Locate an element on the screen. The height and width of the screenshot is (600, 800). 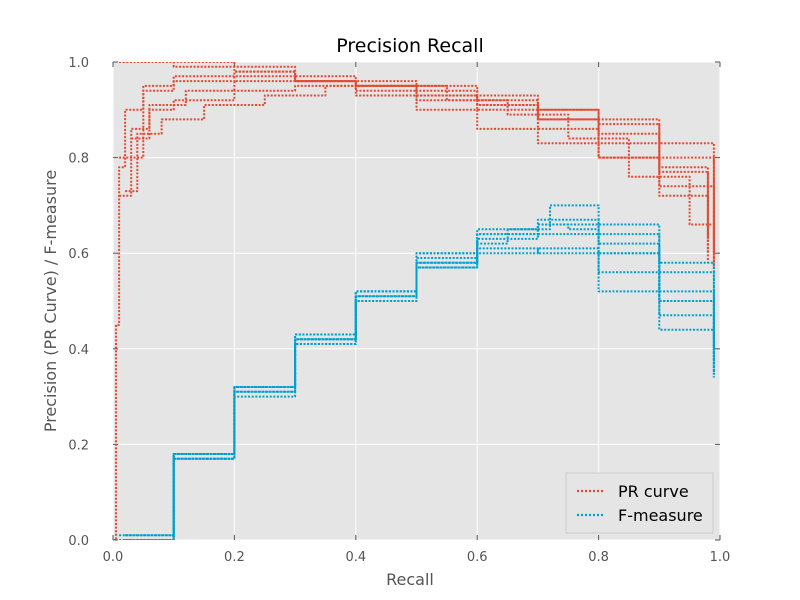
y-tick-label: 0.4 is located at coordinates (78, 350).